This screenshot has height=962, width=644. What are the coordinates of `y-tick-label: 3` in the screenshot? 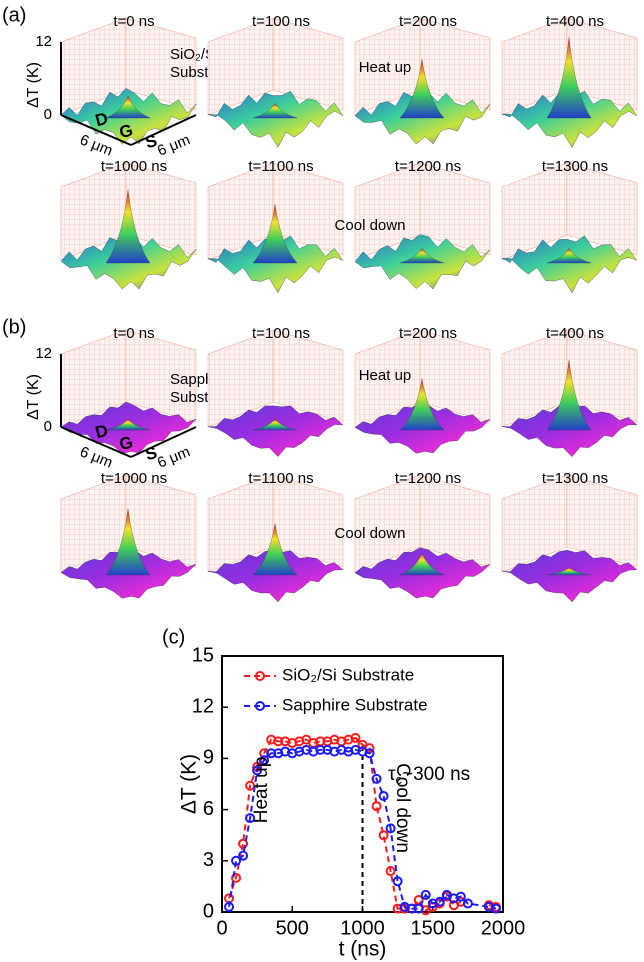 It's located at (208, 860).